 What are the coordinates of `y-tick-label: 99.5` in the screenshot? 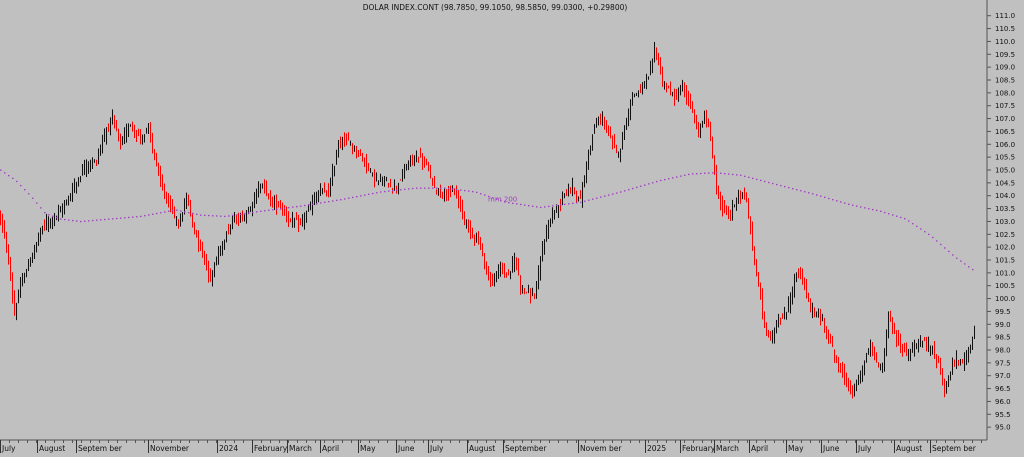 It's located at (1003, 312).